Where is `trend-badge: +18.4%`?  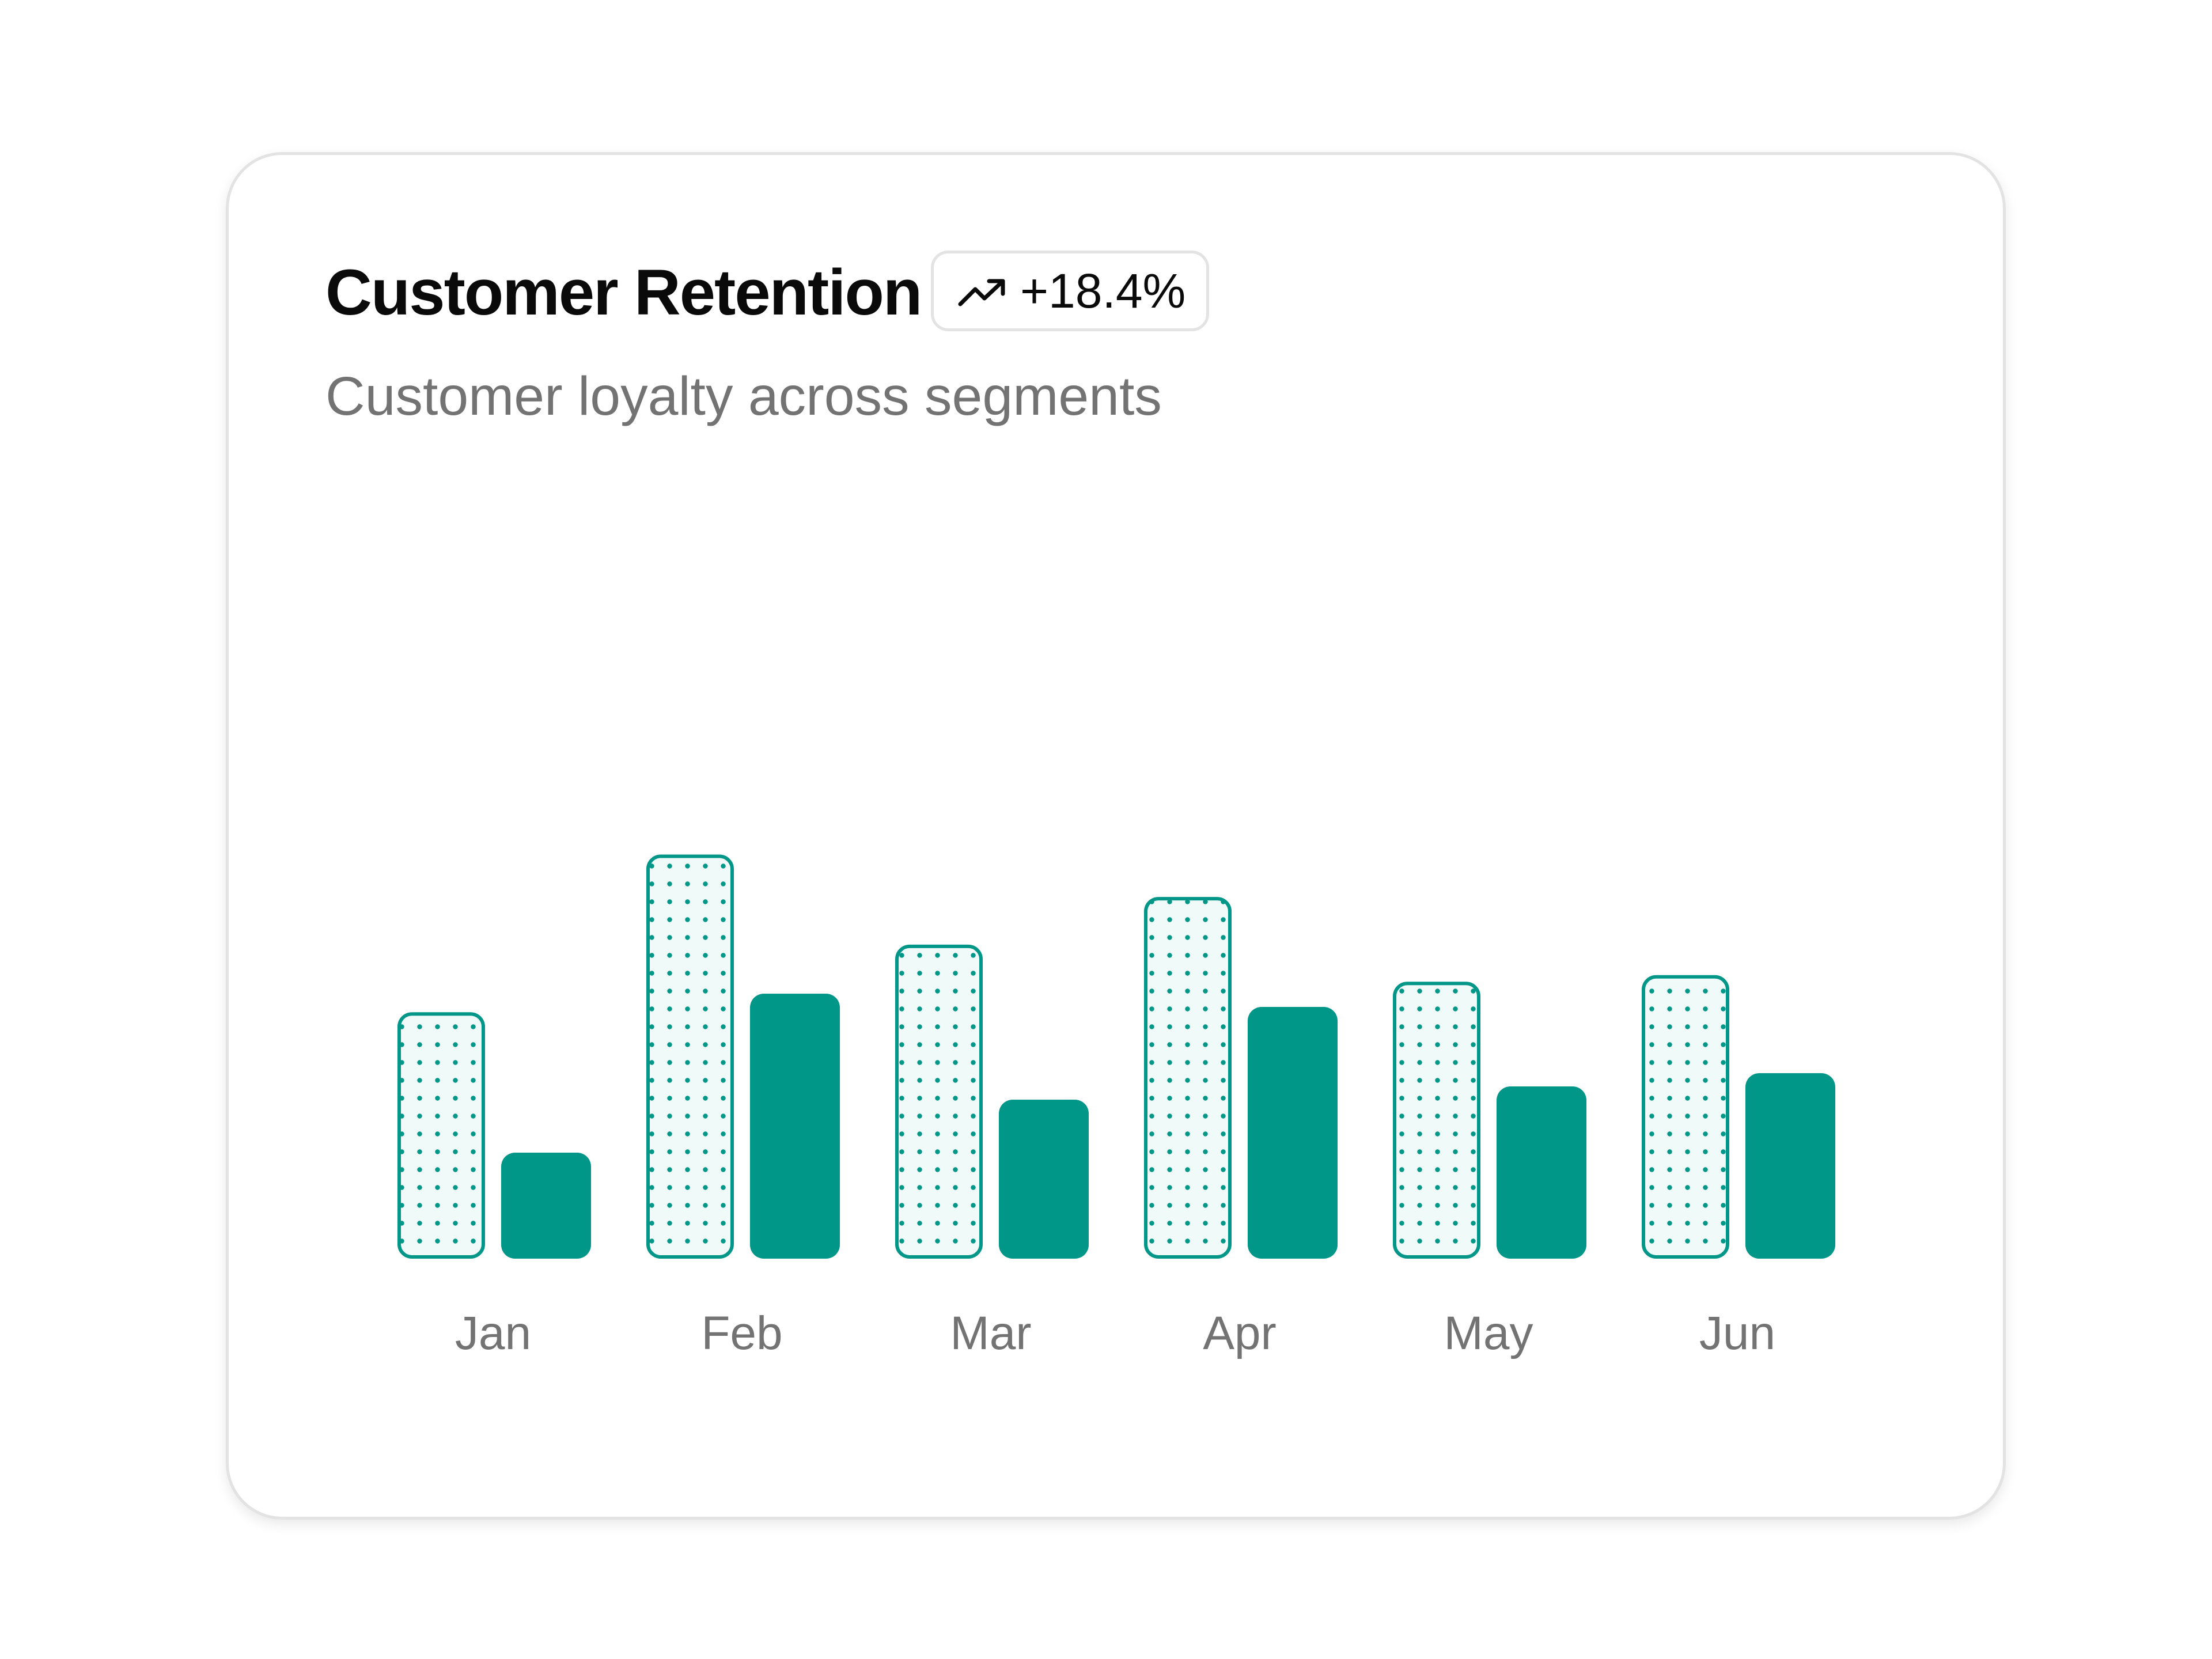 trend-badge: +18.4% is located at coordinates (1070, 291).